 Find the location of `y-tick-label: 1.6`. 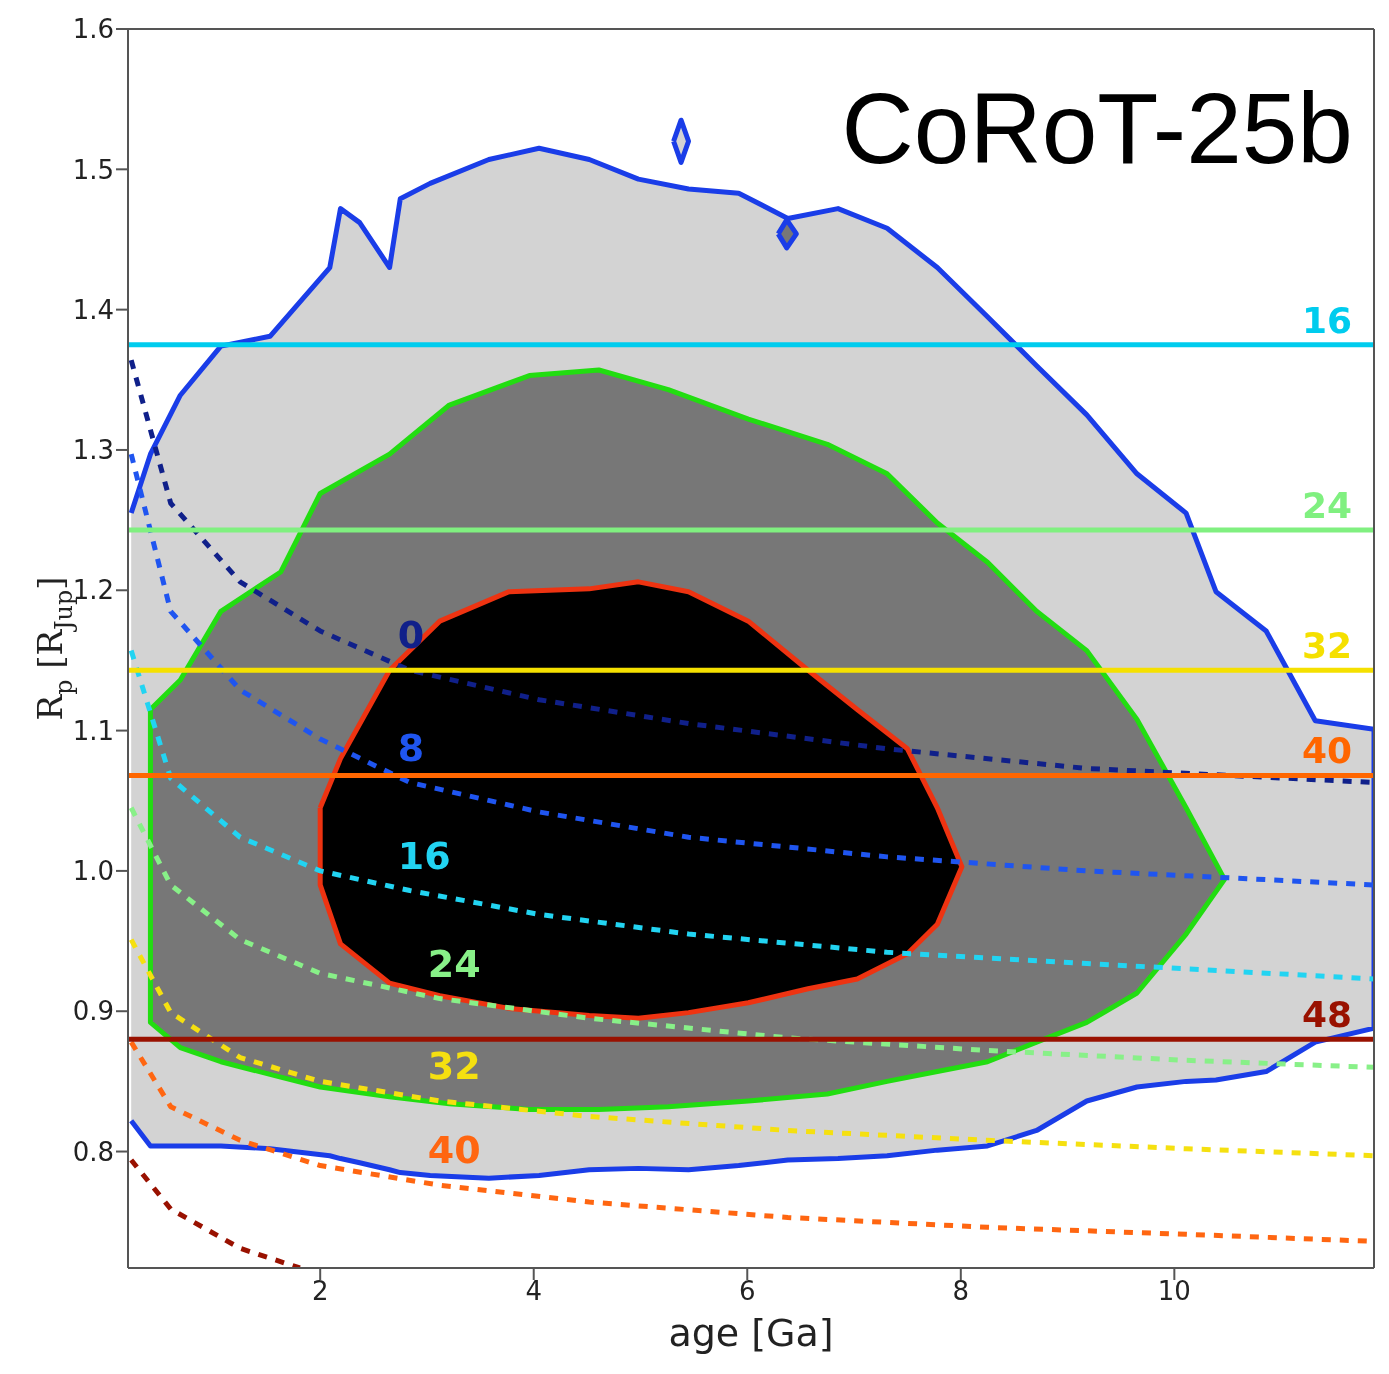

y-tick-label: 1.6 is located at coordinates (93, 29).